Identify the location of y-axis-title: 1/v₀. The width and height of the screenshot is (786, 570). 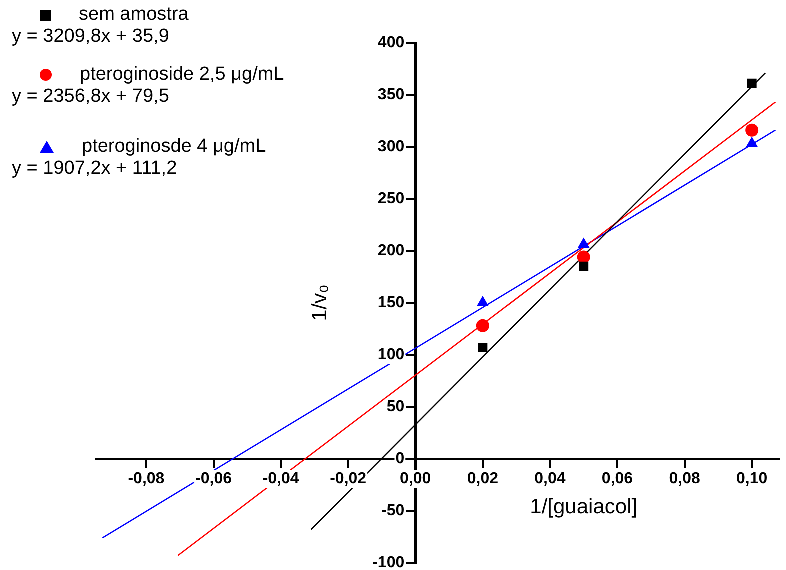
(320, 303).